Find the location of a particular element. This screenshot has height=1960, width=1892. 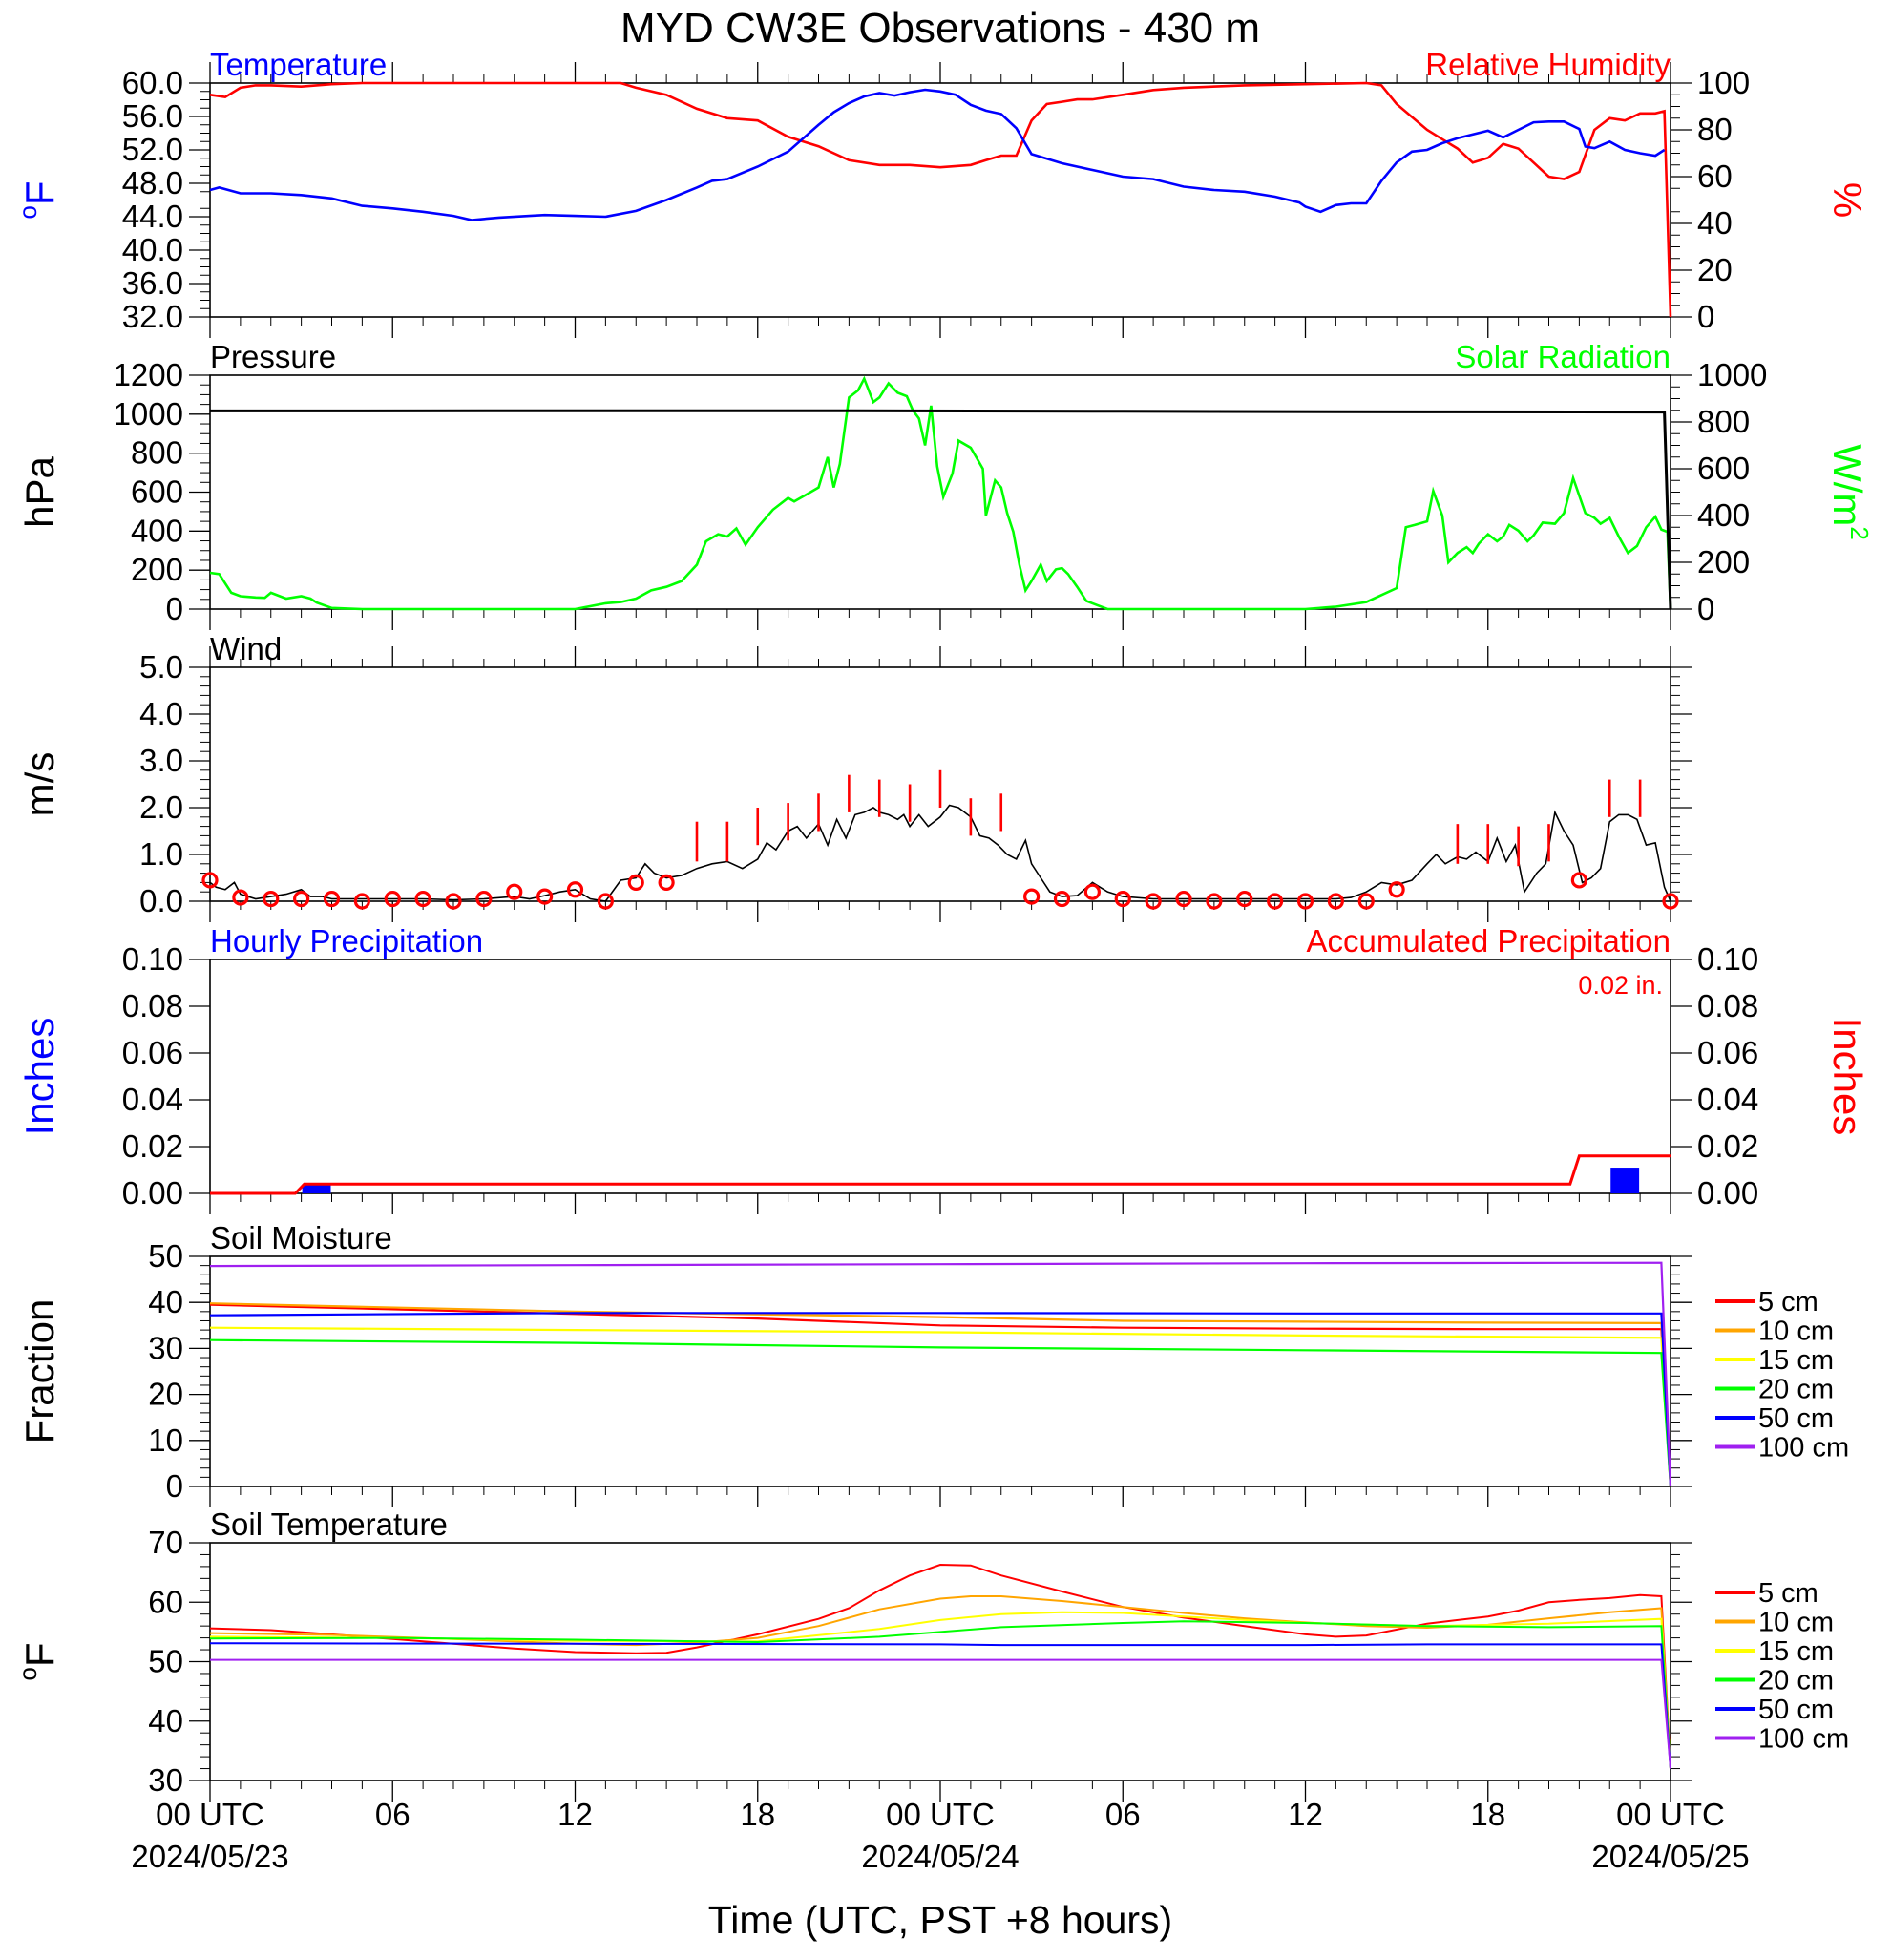

pressure_solar-left-title: Pressure is located at coordinates (273, 356).